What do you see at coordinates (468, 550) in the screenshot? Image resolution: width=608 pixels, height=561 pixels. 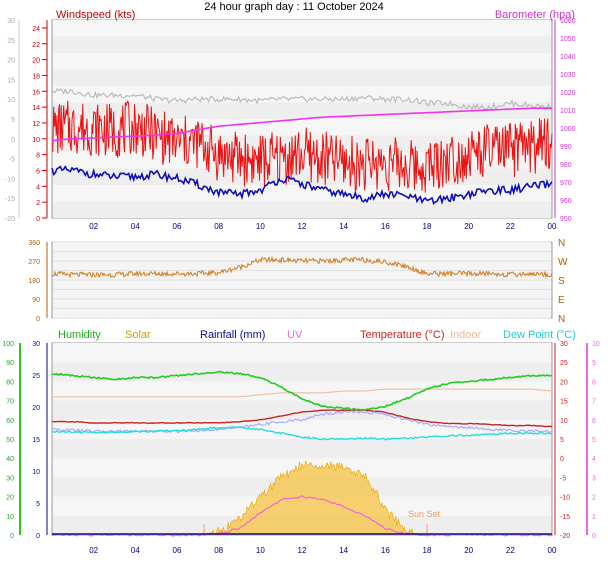 I see `x-tick-label: 20` at bounding box center [468, 550].